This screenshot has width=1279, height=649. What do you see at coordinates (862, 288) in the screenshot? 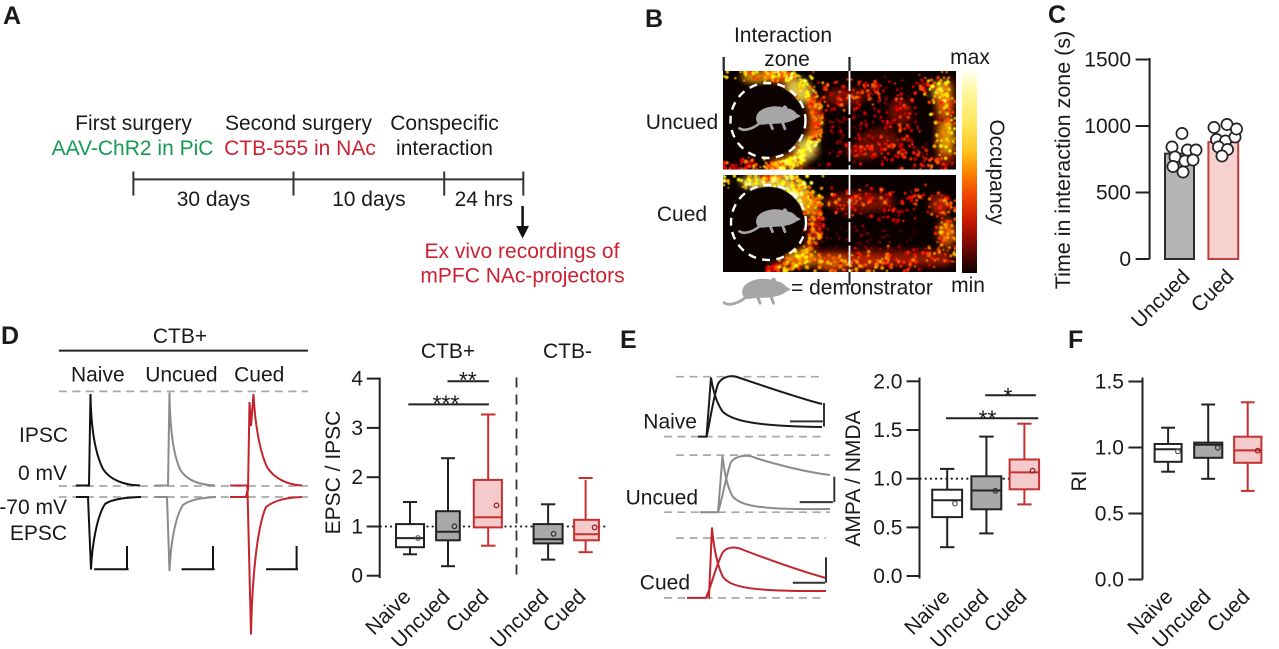
I see `svg-text: = demonstrator` at bounding box center [862, 288].